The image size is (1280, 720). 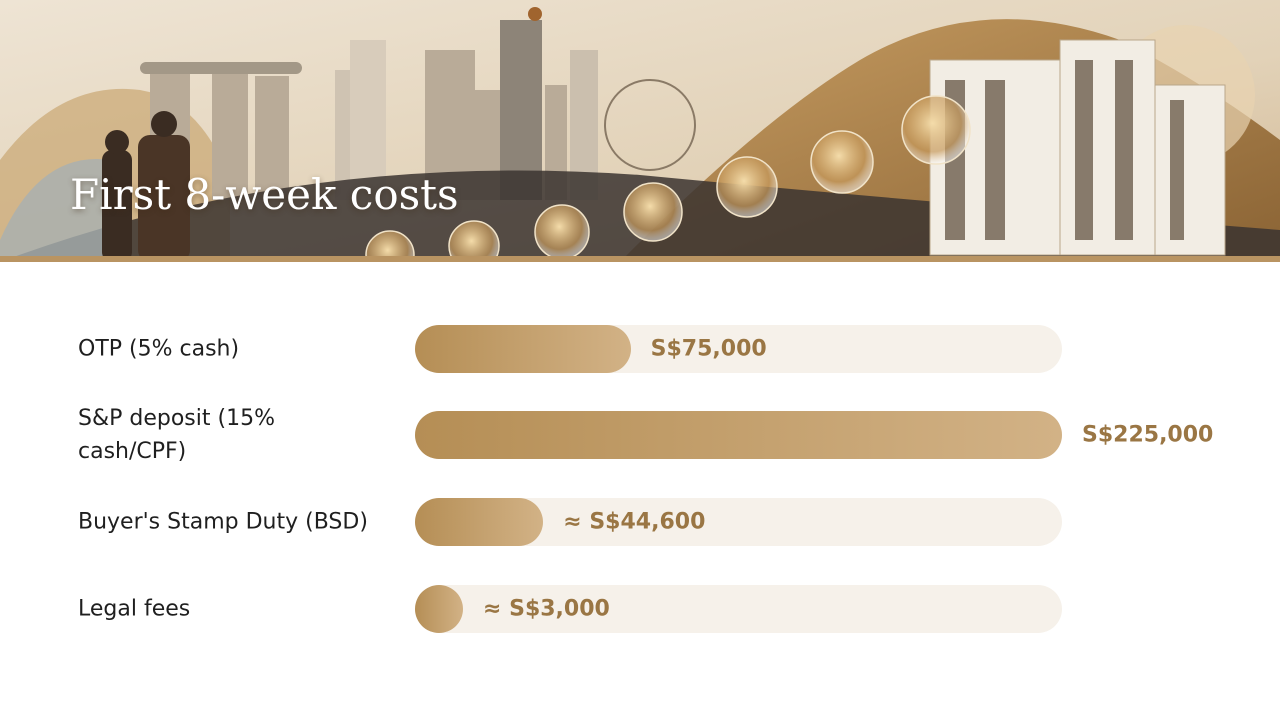 I want to click on category-label: S&P deposit (15% cash/CPF), so click(x=176, y=435).